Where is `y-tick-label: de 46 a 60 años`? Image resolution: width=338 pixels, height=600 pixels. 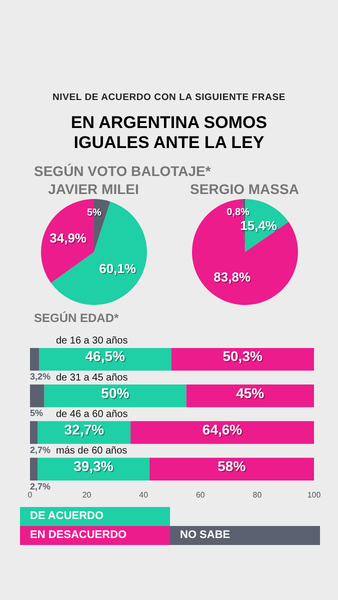 y-tick-label: de 46 a 60 años is located at coordinates (92, 414).